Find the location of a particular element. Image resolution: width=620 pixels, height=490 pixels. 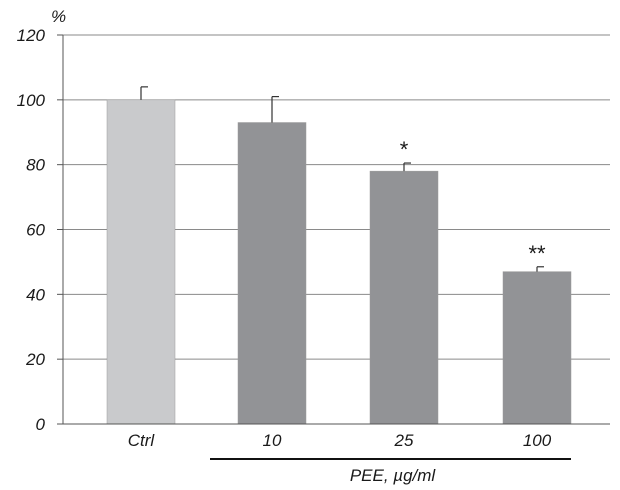

y-axis-unit-label: % is located at coordinates (58, 16).